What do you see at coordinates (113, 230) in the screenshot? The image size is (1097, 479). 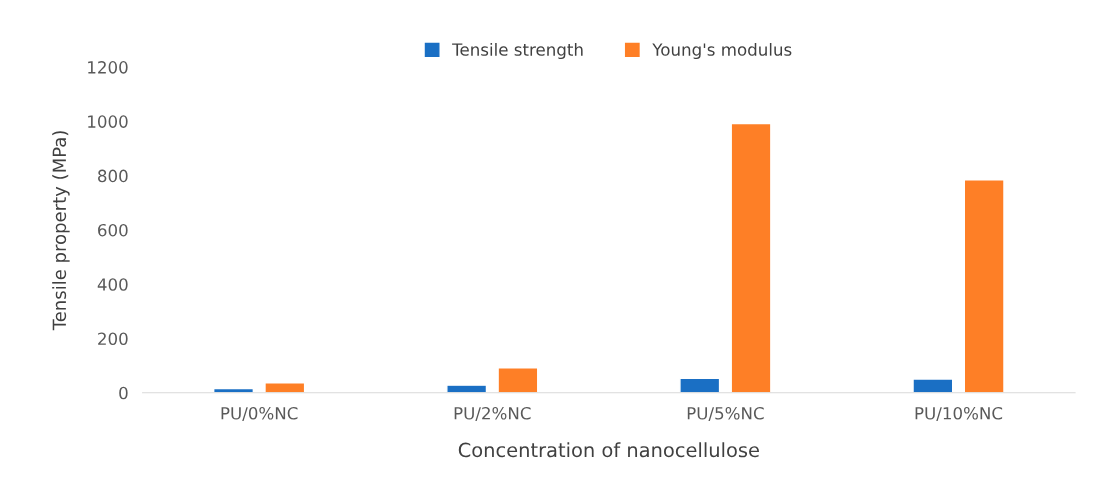 I see `y-tick-label: 600` at bounding box center [113, 230].